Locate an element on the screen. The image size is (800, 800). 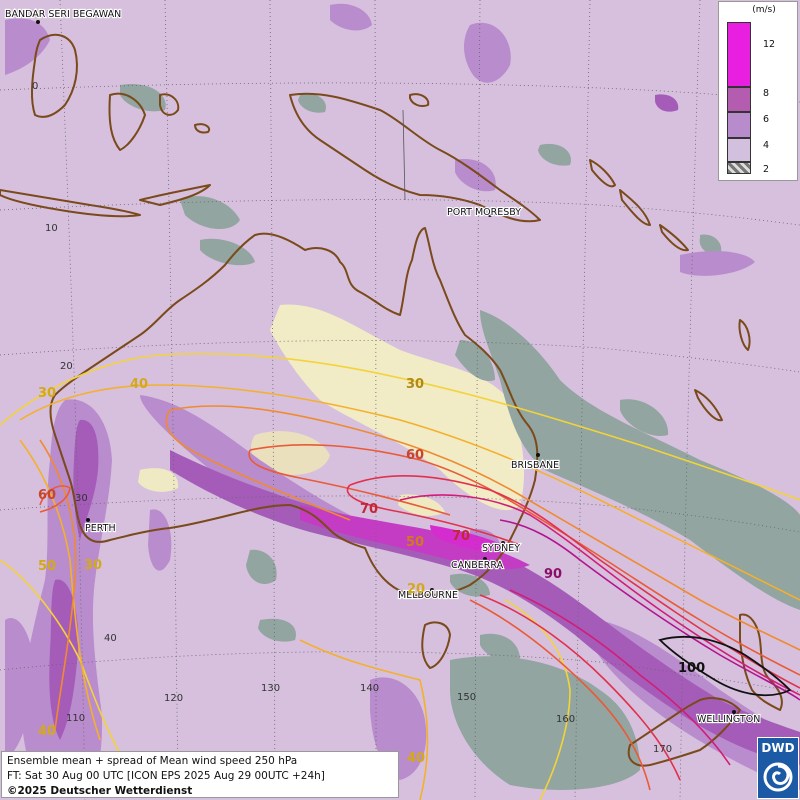
city-canberra: CANBERRA is located at coordinates (477, 565).